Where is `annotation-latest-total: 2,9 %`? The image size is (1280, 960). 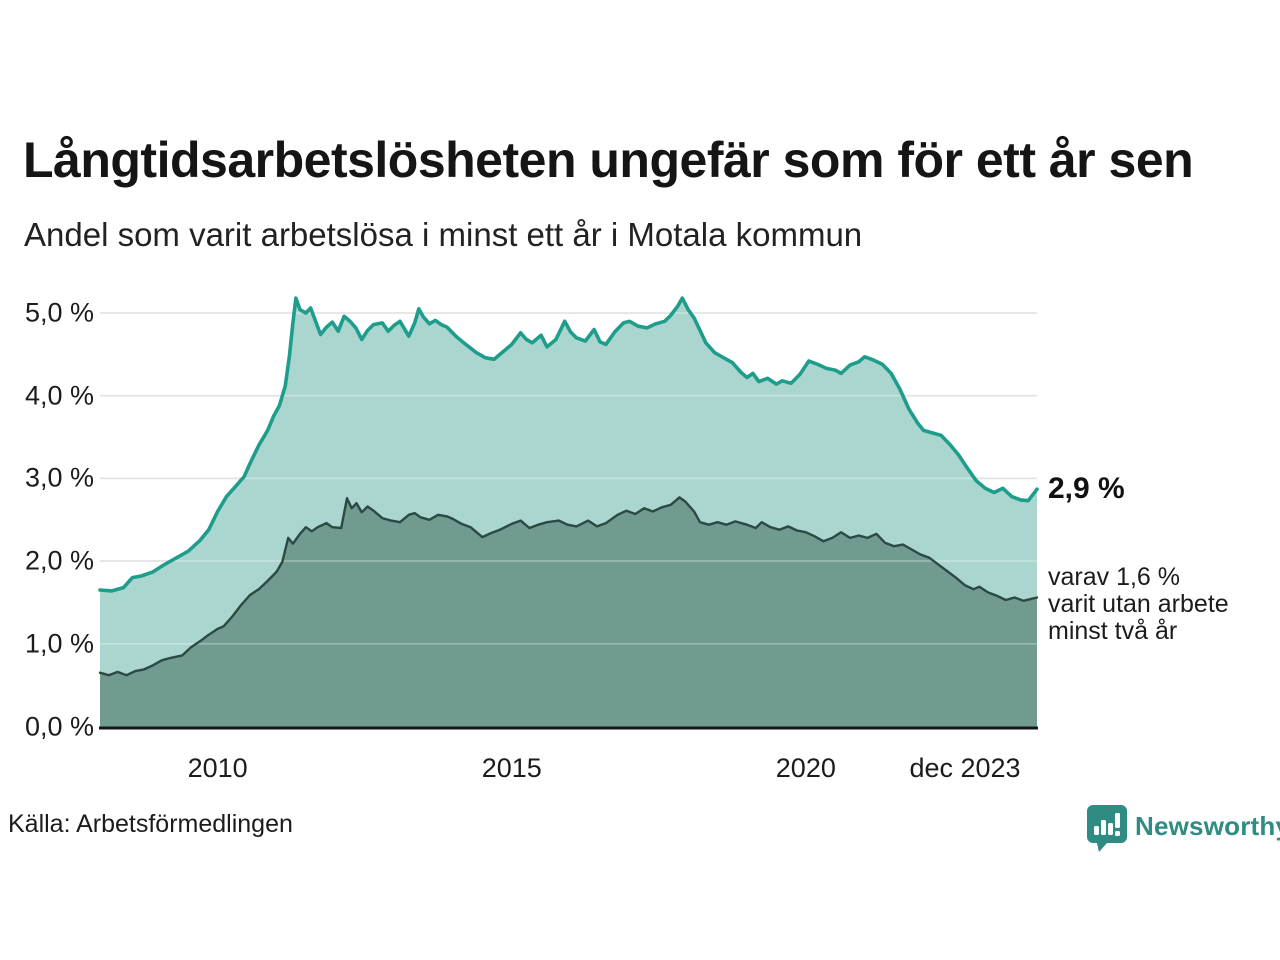
annotation-latest-total: 2,9 % is located at coordinates (1086, 488).